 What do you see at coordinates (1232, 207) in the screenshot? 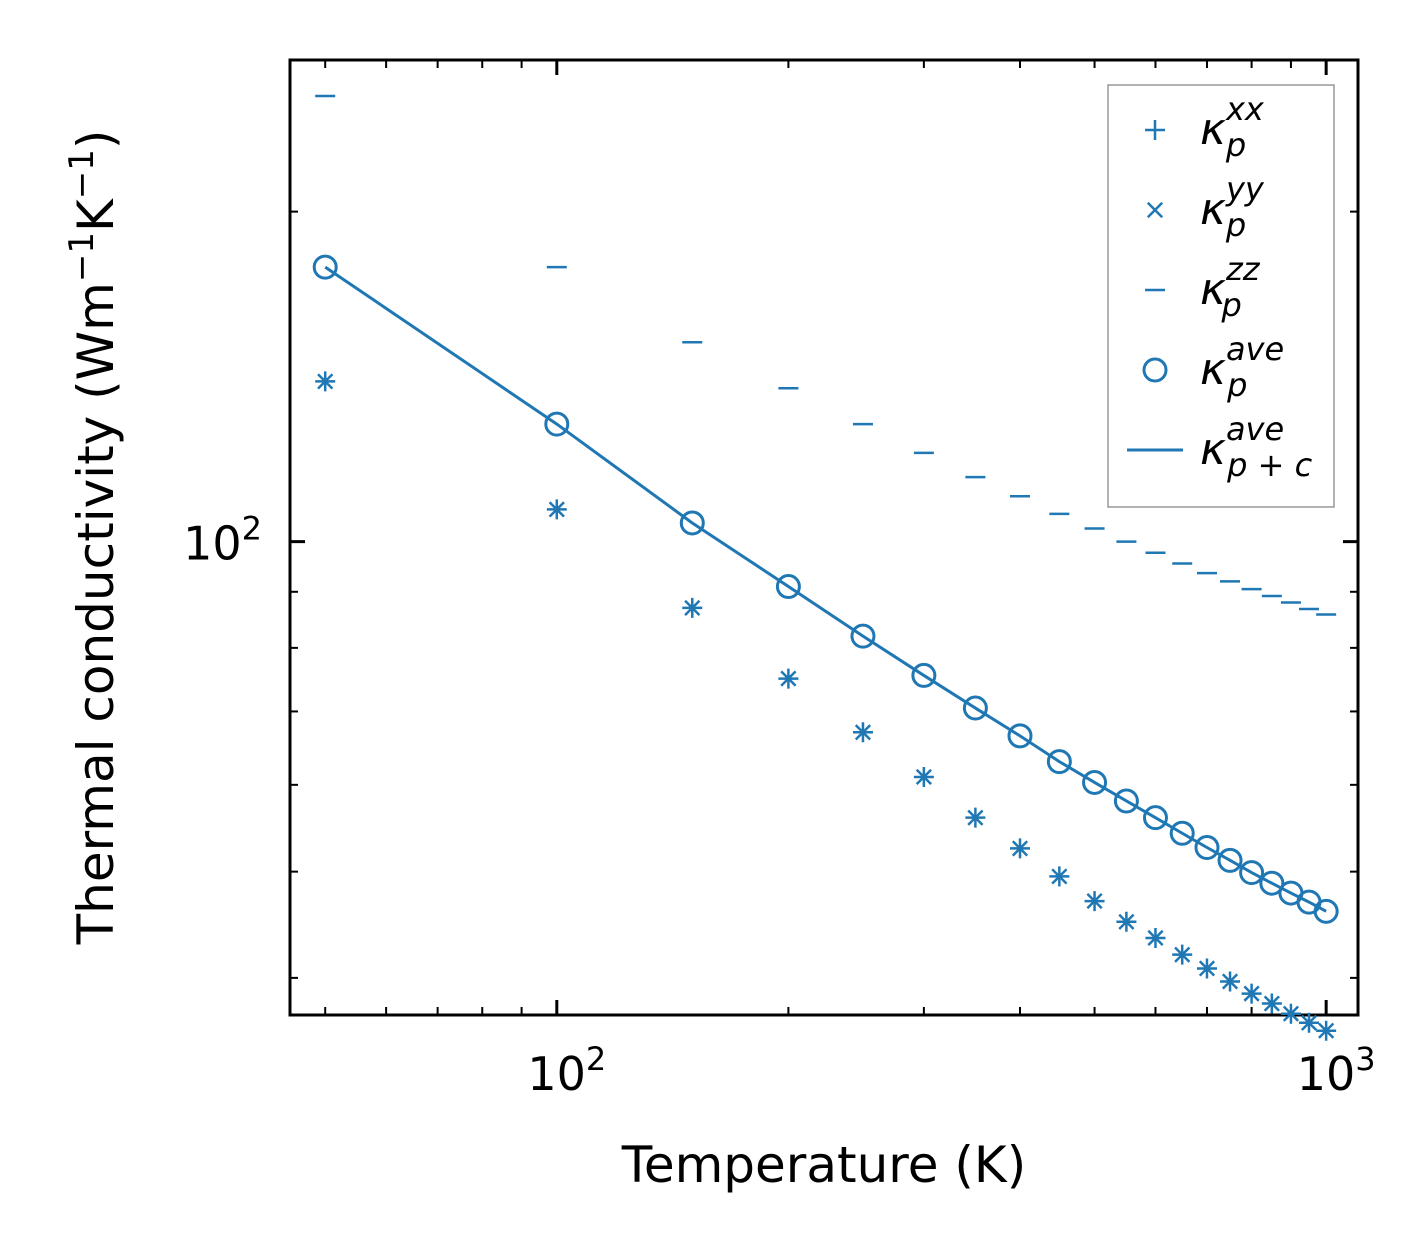
I see `legend-label: κyy p` at bounding box center [1232, 207].